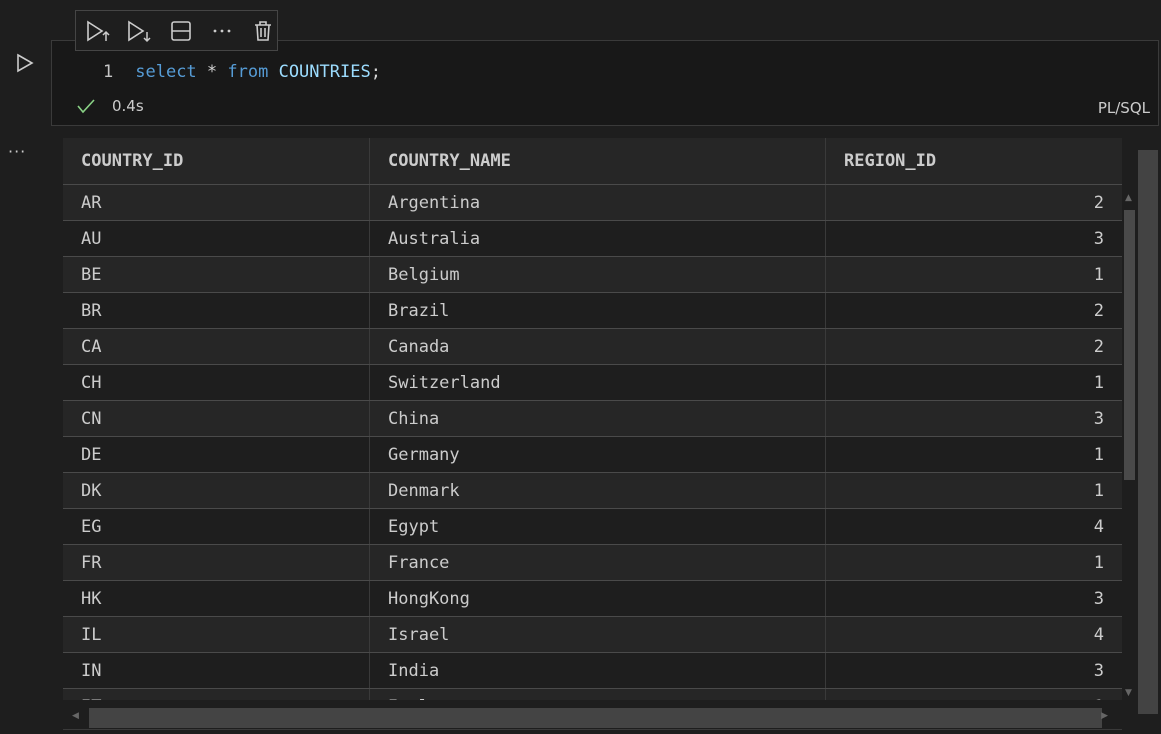  I want to click on table-cell: HK, so click(216, 598).